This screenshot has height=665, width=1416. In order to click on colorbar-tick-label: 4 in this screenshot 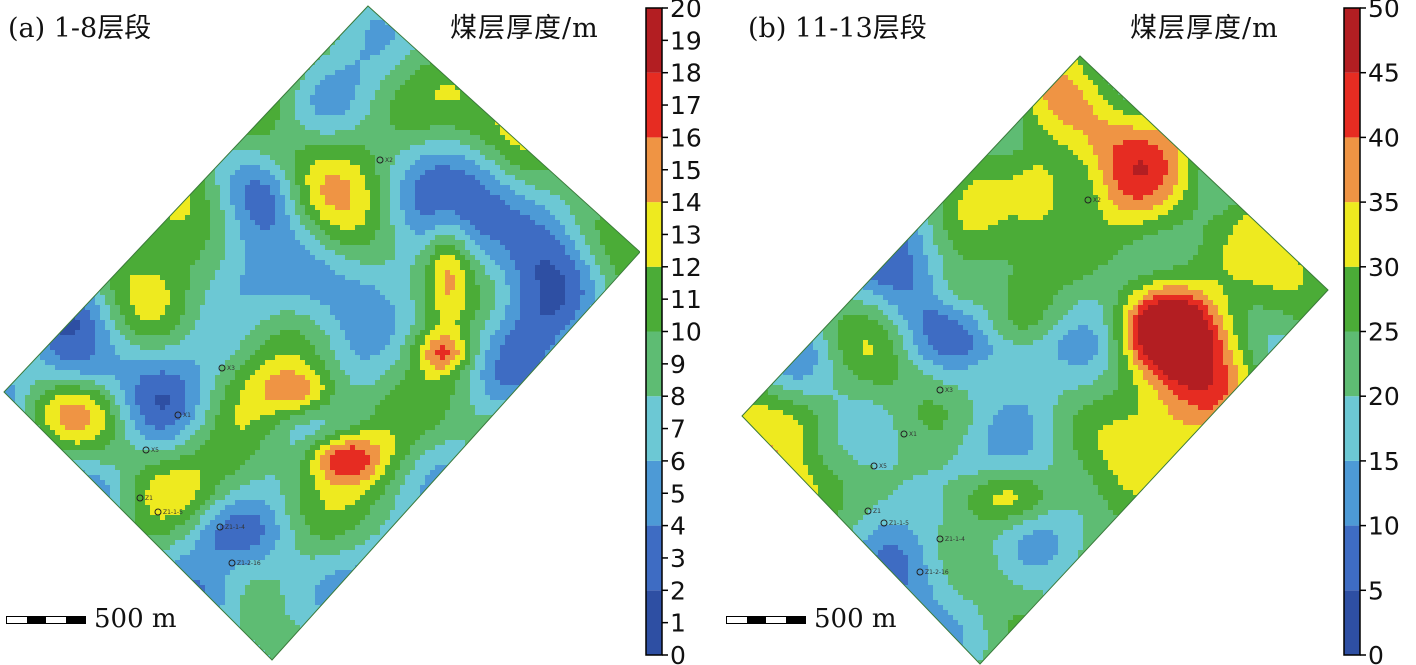, I will do `click(678, 526)`.